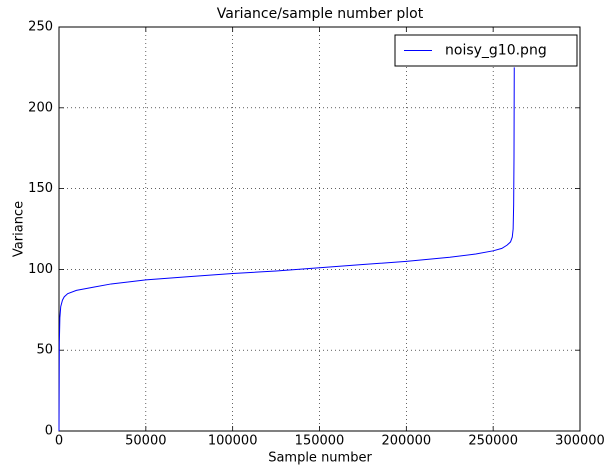 The image size is (607, 466). What do you see at coordinates (44, 350) in the screenshot?
I see `y-tick-label: 50` at bounding box center [44, 350].